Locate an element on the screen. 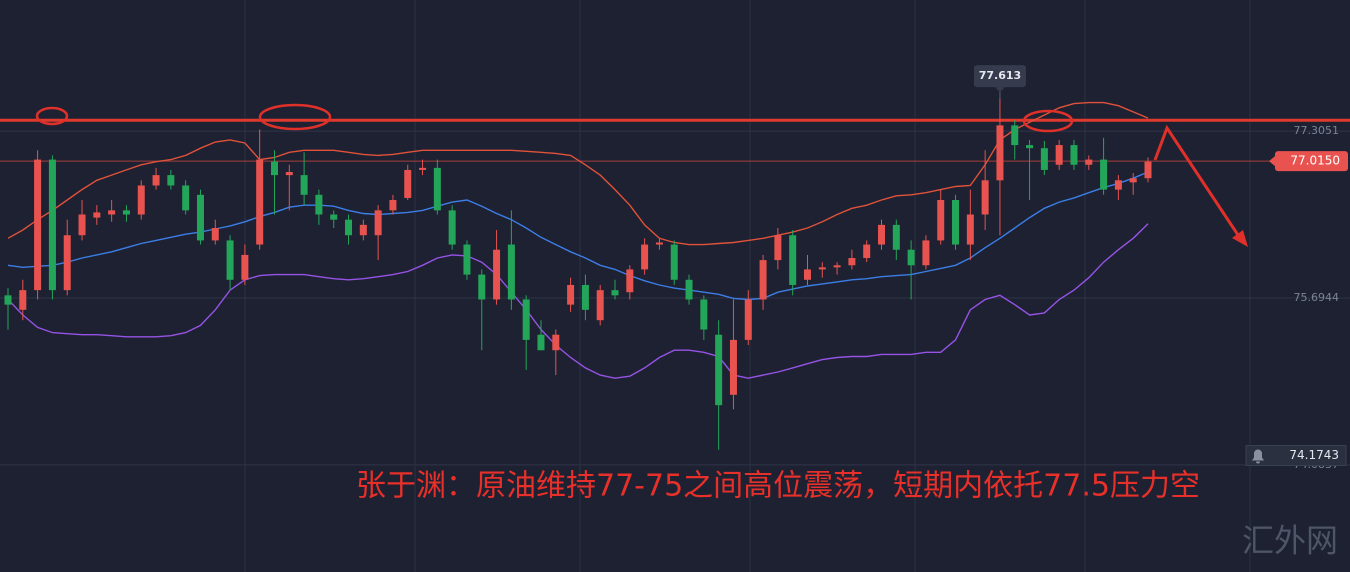  y-tick-label: 77.3051 is located at coordinates (1317, 130).